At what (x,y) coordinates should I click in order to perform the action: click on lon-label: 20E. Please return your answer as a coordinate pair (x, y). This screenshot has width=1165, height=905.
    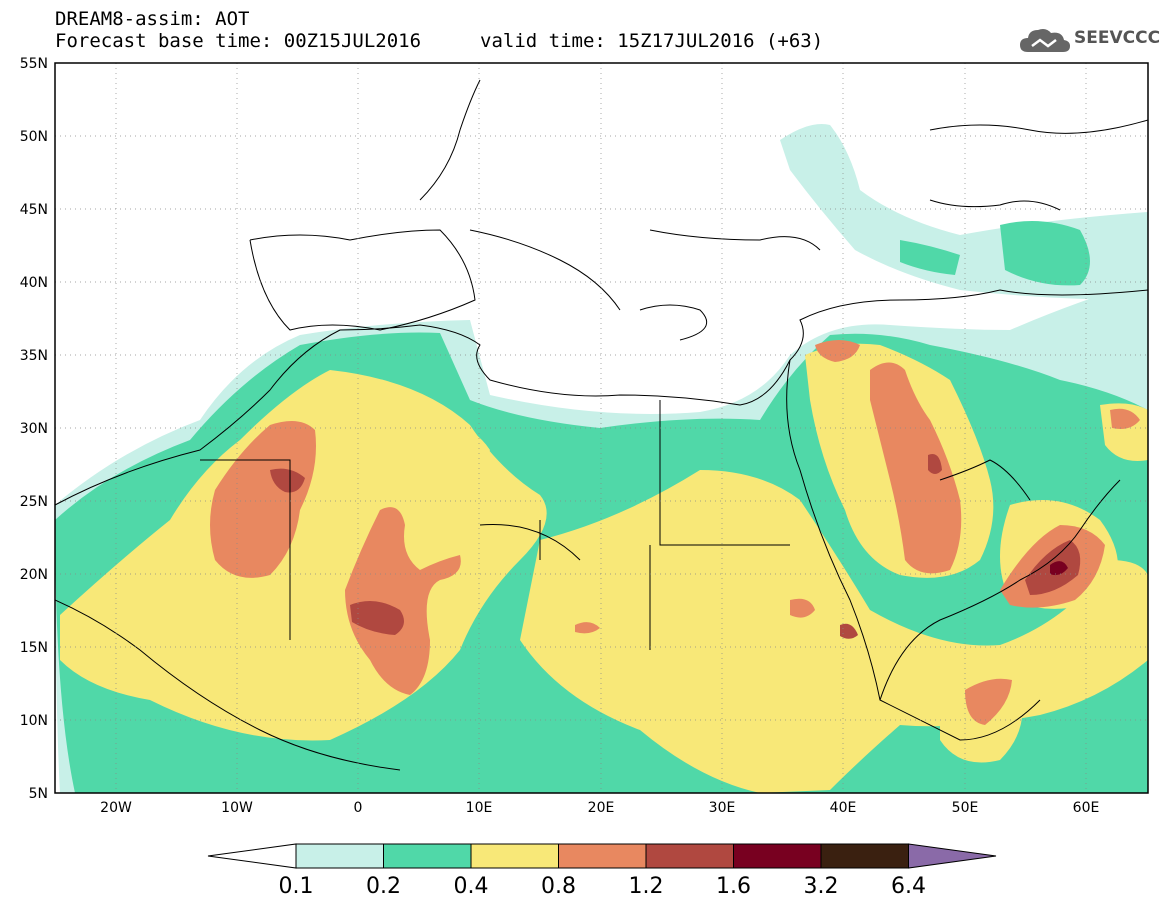
    Looking at the image, I should click on (601, 808).